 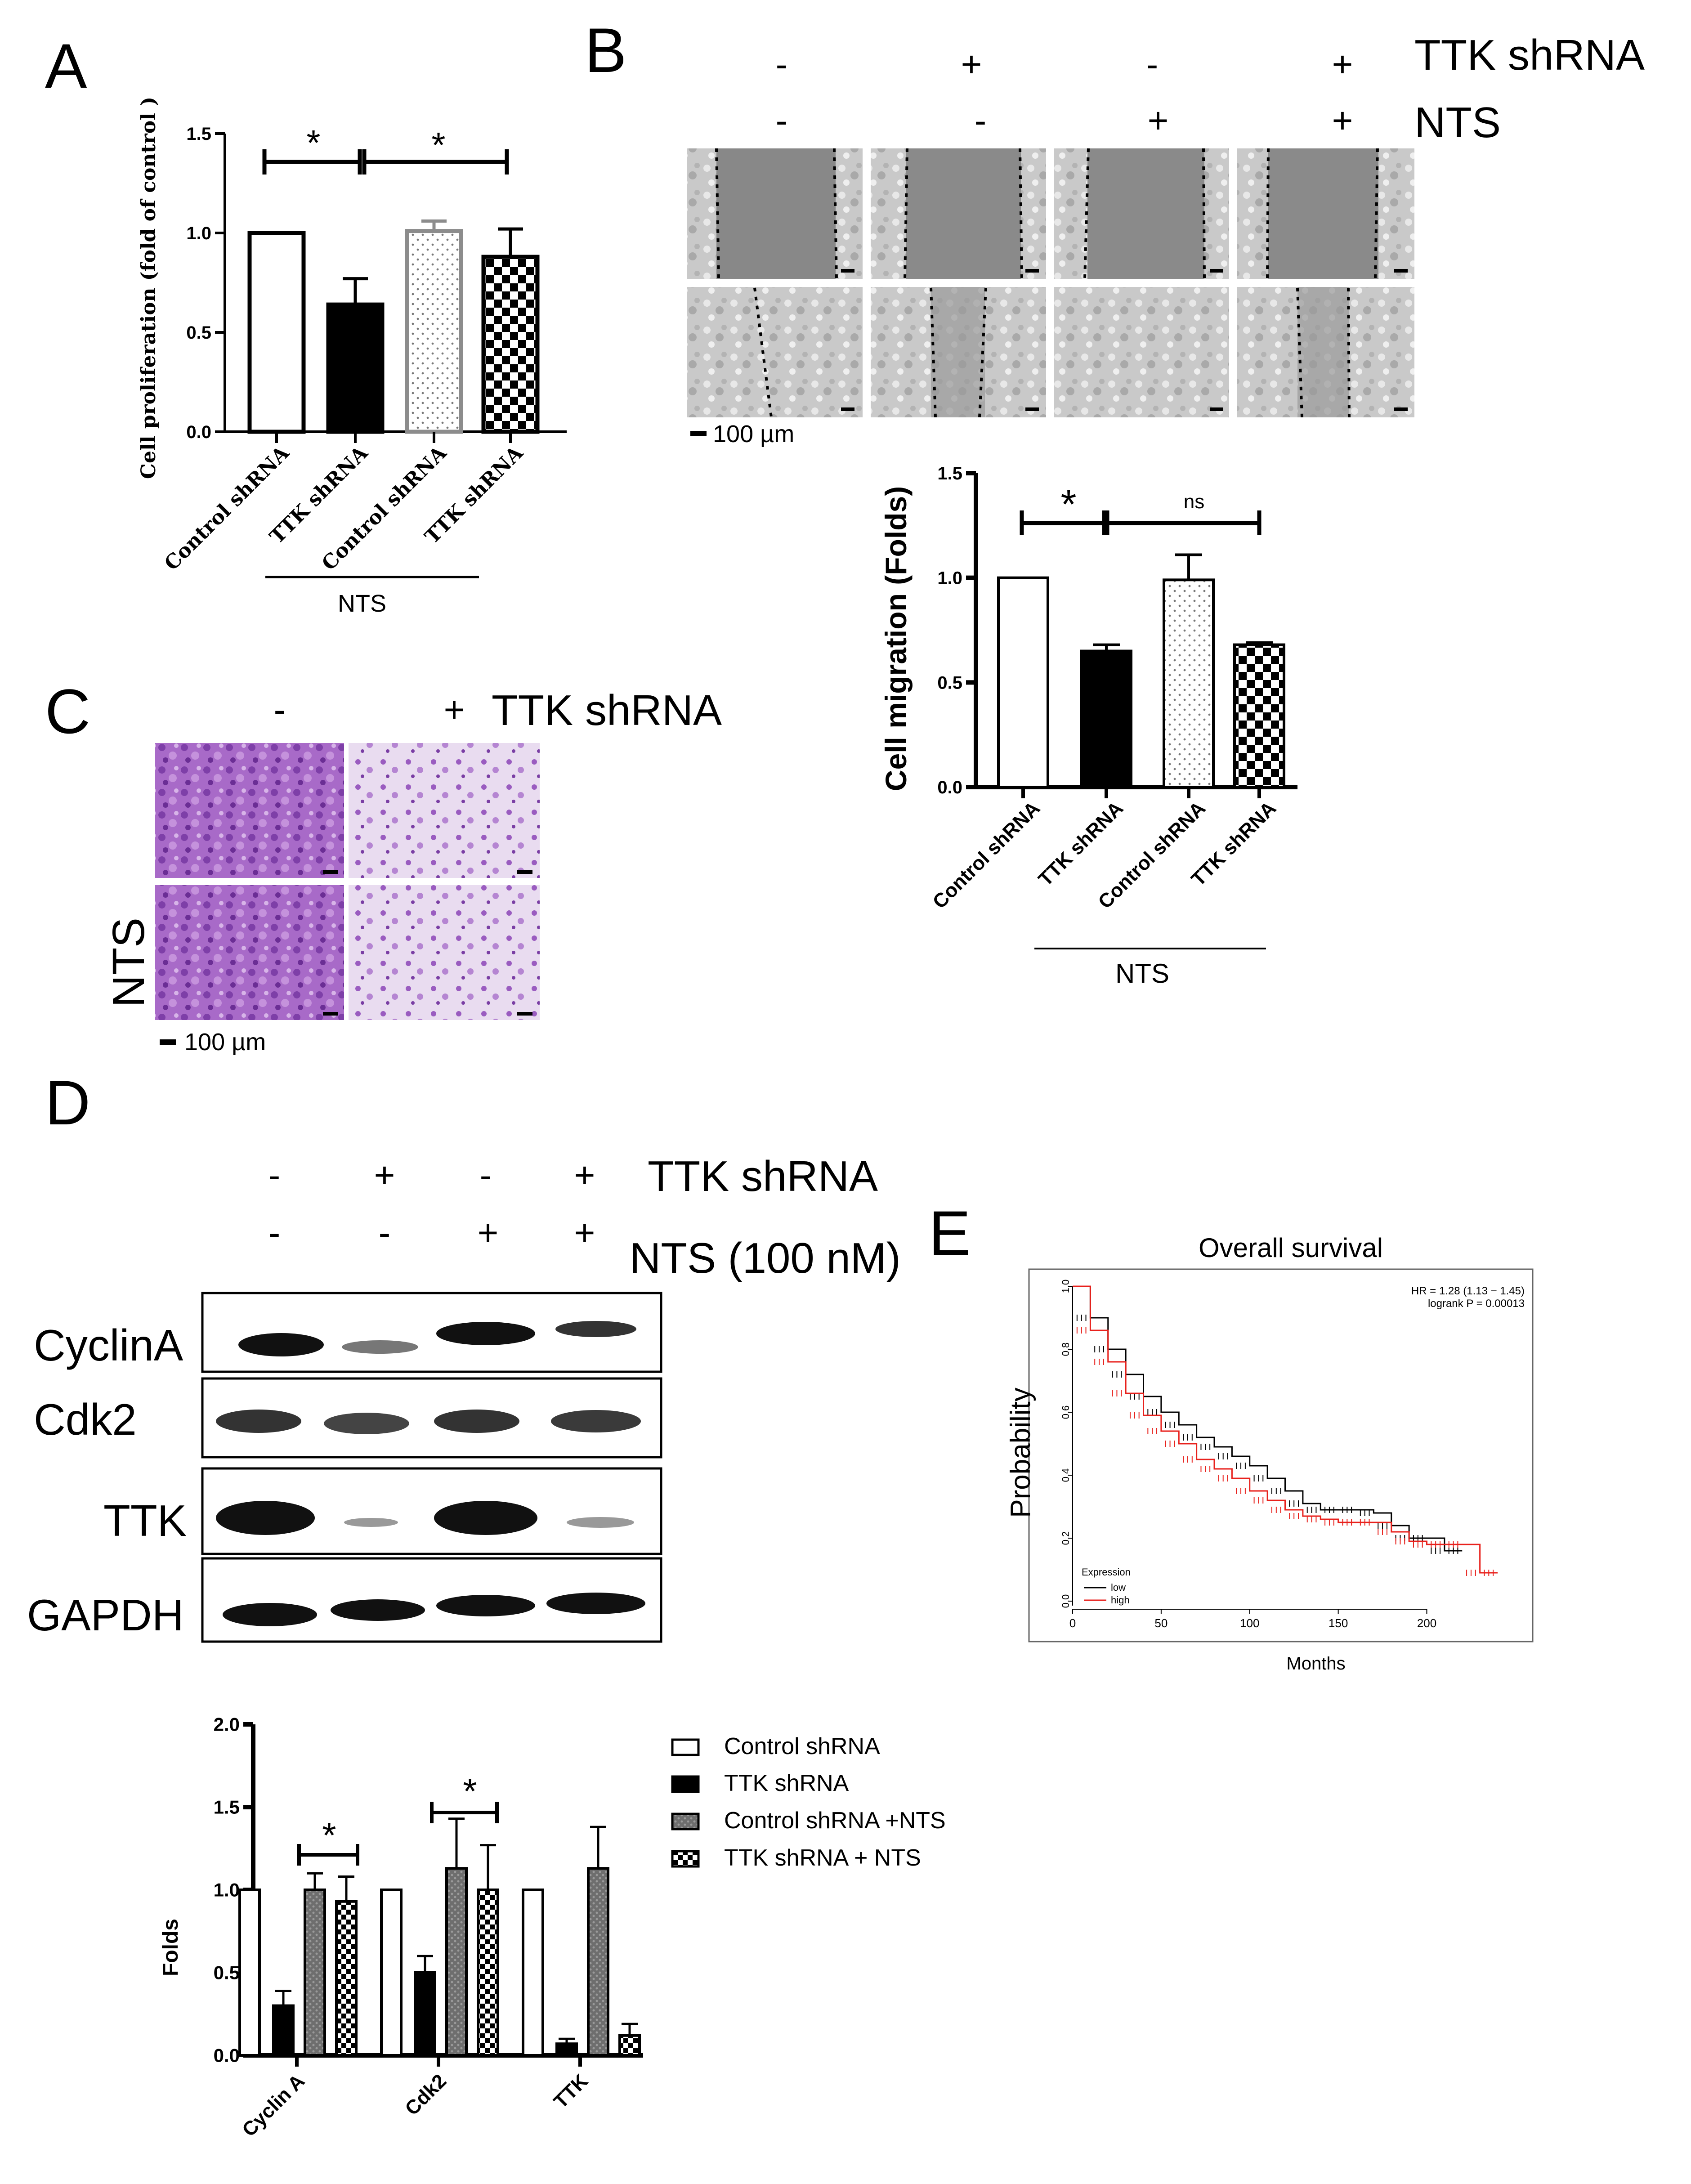 I want to click on y-tick-label: 0.2, so click(x=1065, y=1538).